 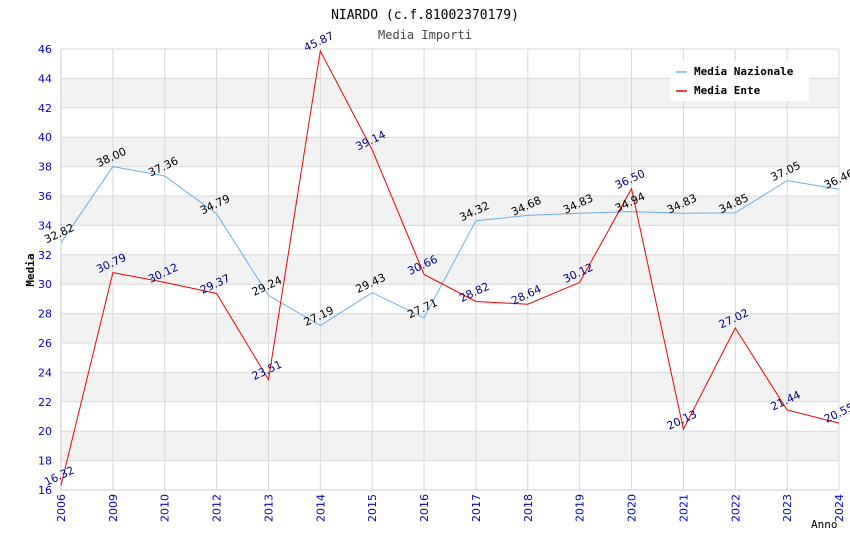 I want to click on y-tick-label: 16, so click(x=45, y=490).